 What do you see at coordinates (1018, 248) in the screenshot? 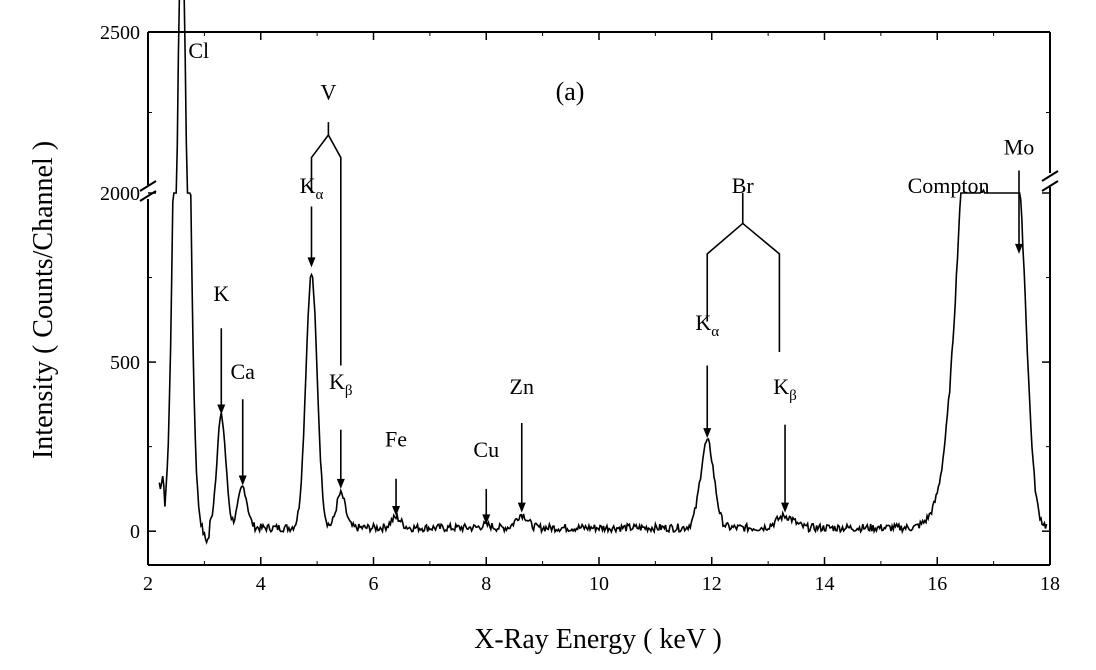
I see `mo-arrow-head` at bounding box center [1018, 248].